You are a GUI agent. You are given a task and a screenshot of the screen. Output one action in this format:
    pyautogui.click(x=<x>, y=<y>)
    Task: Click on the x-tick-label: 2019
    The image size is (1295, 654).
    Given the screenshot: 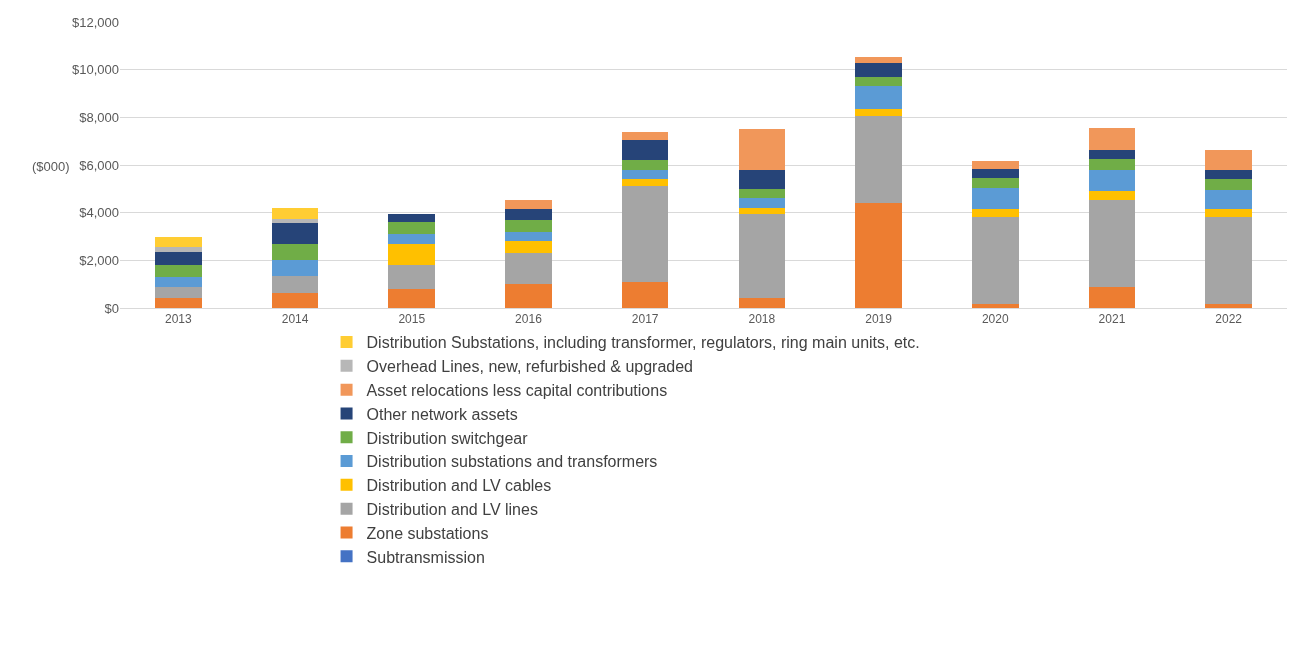 What is the action you would take?
    pyautogui.click(x=879, y=319)
    